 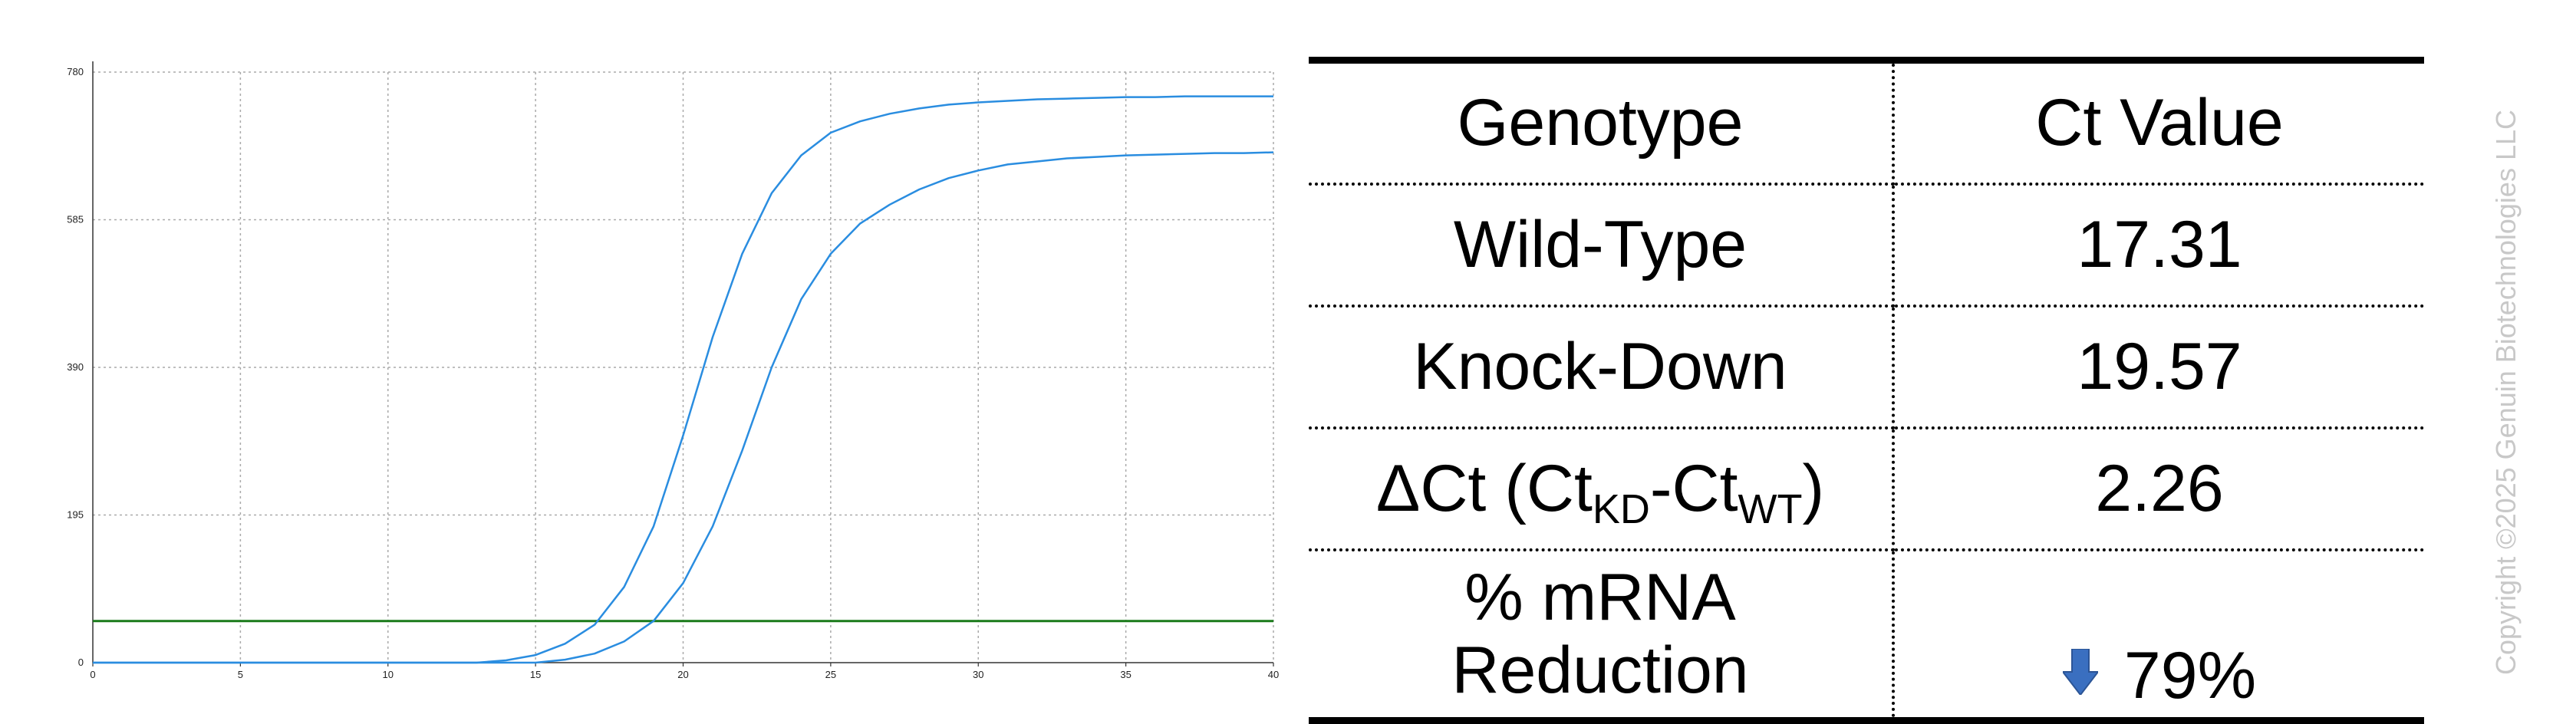 I want to click on x-tick-label: 30, so click(x=978, y=674).